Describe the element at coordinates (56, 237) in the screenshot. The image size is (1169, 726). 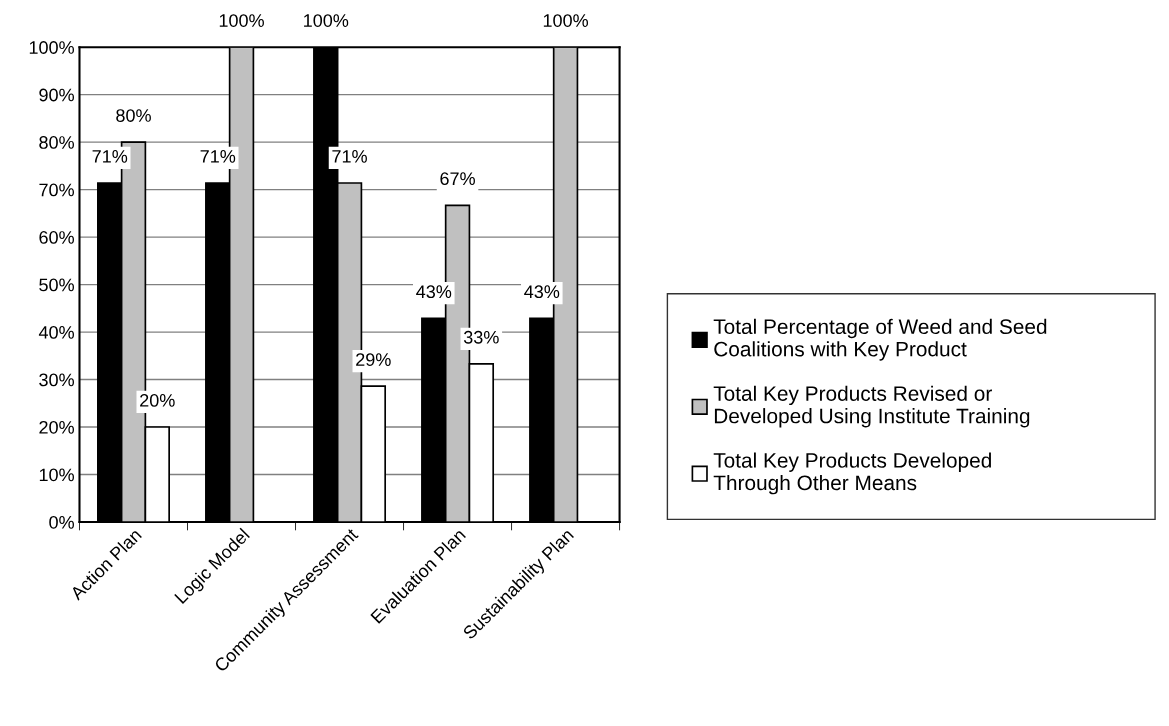
I see `y-tick-label: 60%` at that location.